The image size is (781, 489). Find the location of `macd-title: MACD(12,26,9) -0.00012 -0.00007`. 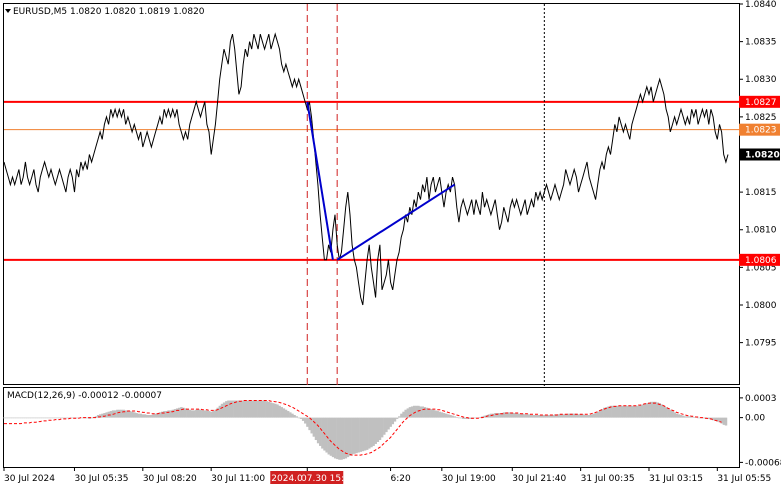

macd-title: MACD(12,26,9) -0.00012 -0.00007 is located at coordinates (84, 396).